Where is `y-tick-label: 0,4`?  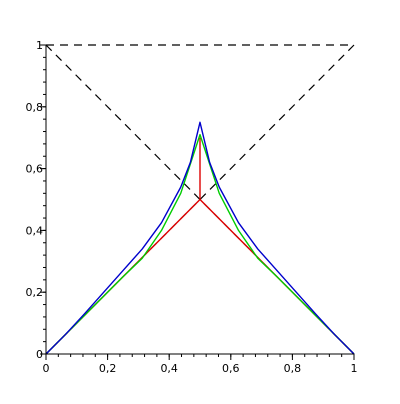 y-tick-label: 0,4 is located at coordinates (35, 230).